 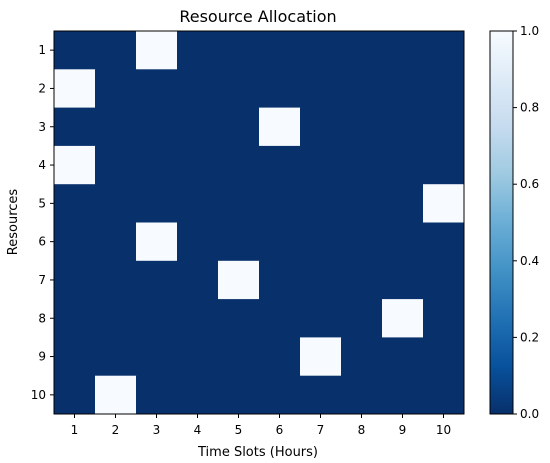 What do you see at coordinates (42, 318) in the screenshot?
I see `y-tick-label: 8` at bounding box center [42, 318].